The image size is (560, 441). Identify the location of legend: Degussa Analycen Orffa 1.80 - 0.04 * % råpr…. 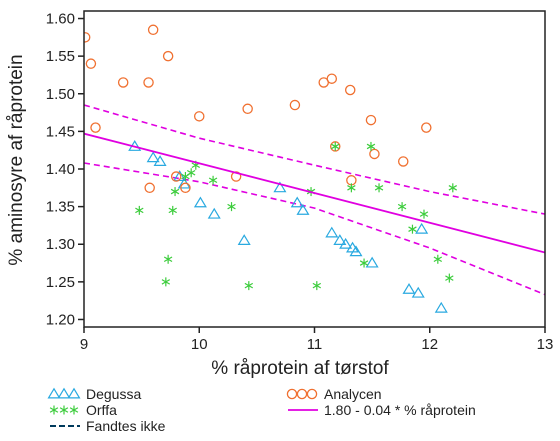
(261, 410).